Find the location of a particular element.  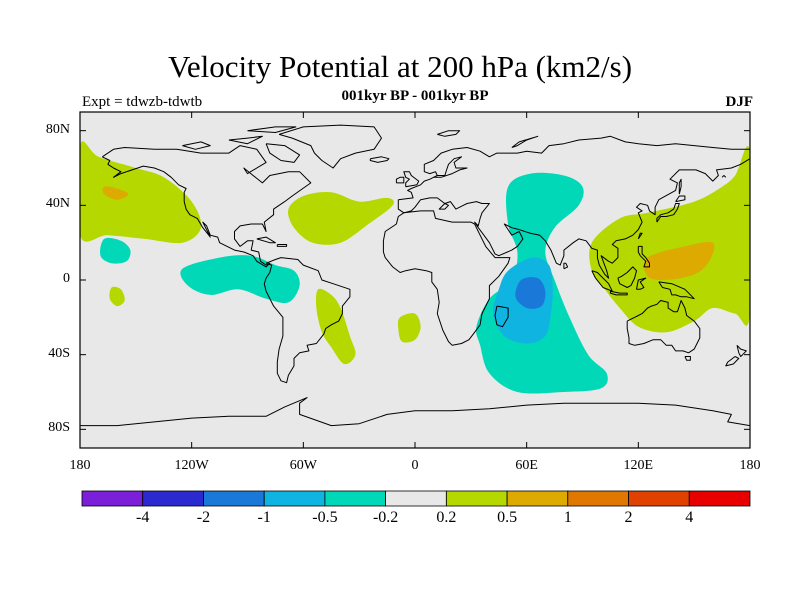

coastline-svalbard is located at coordinates (449, 133).